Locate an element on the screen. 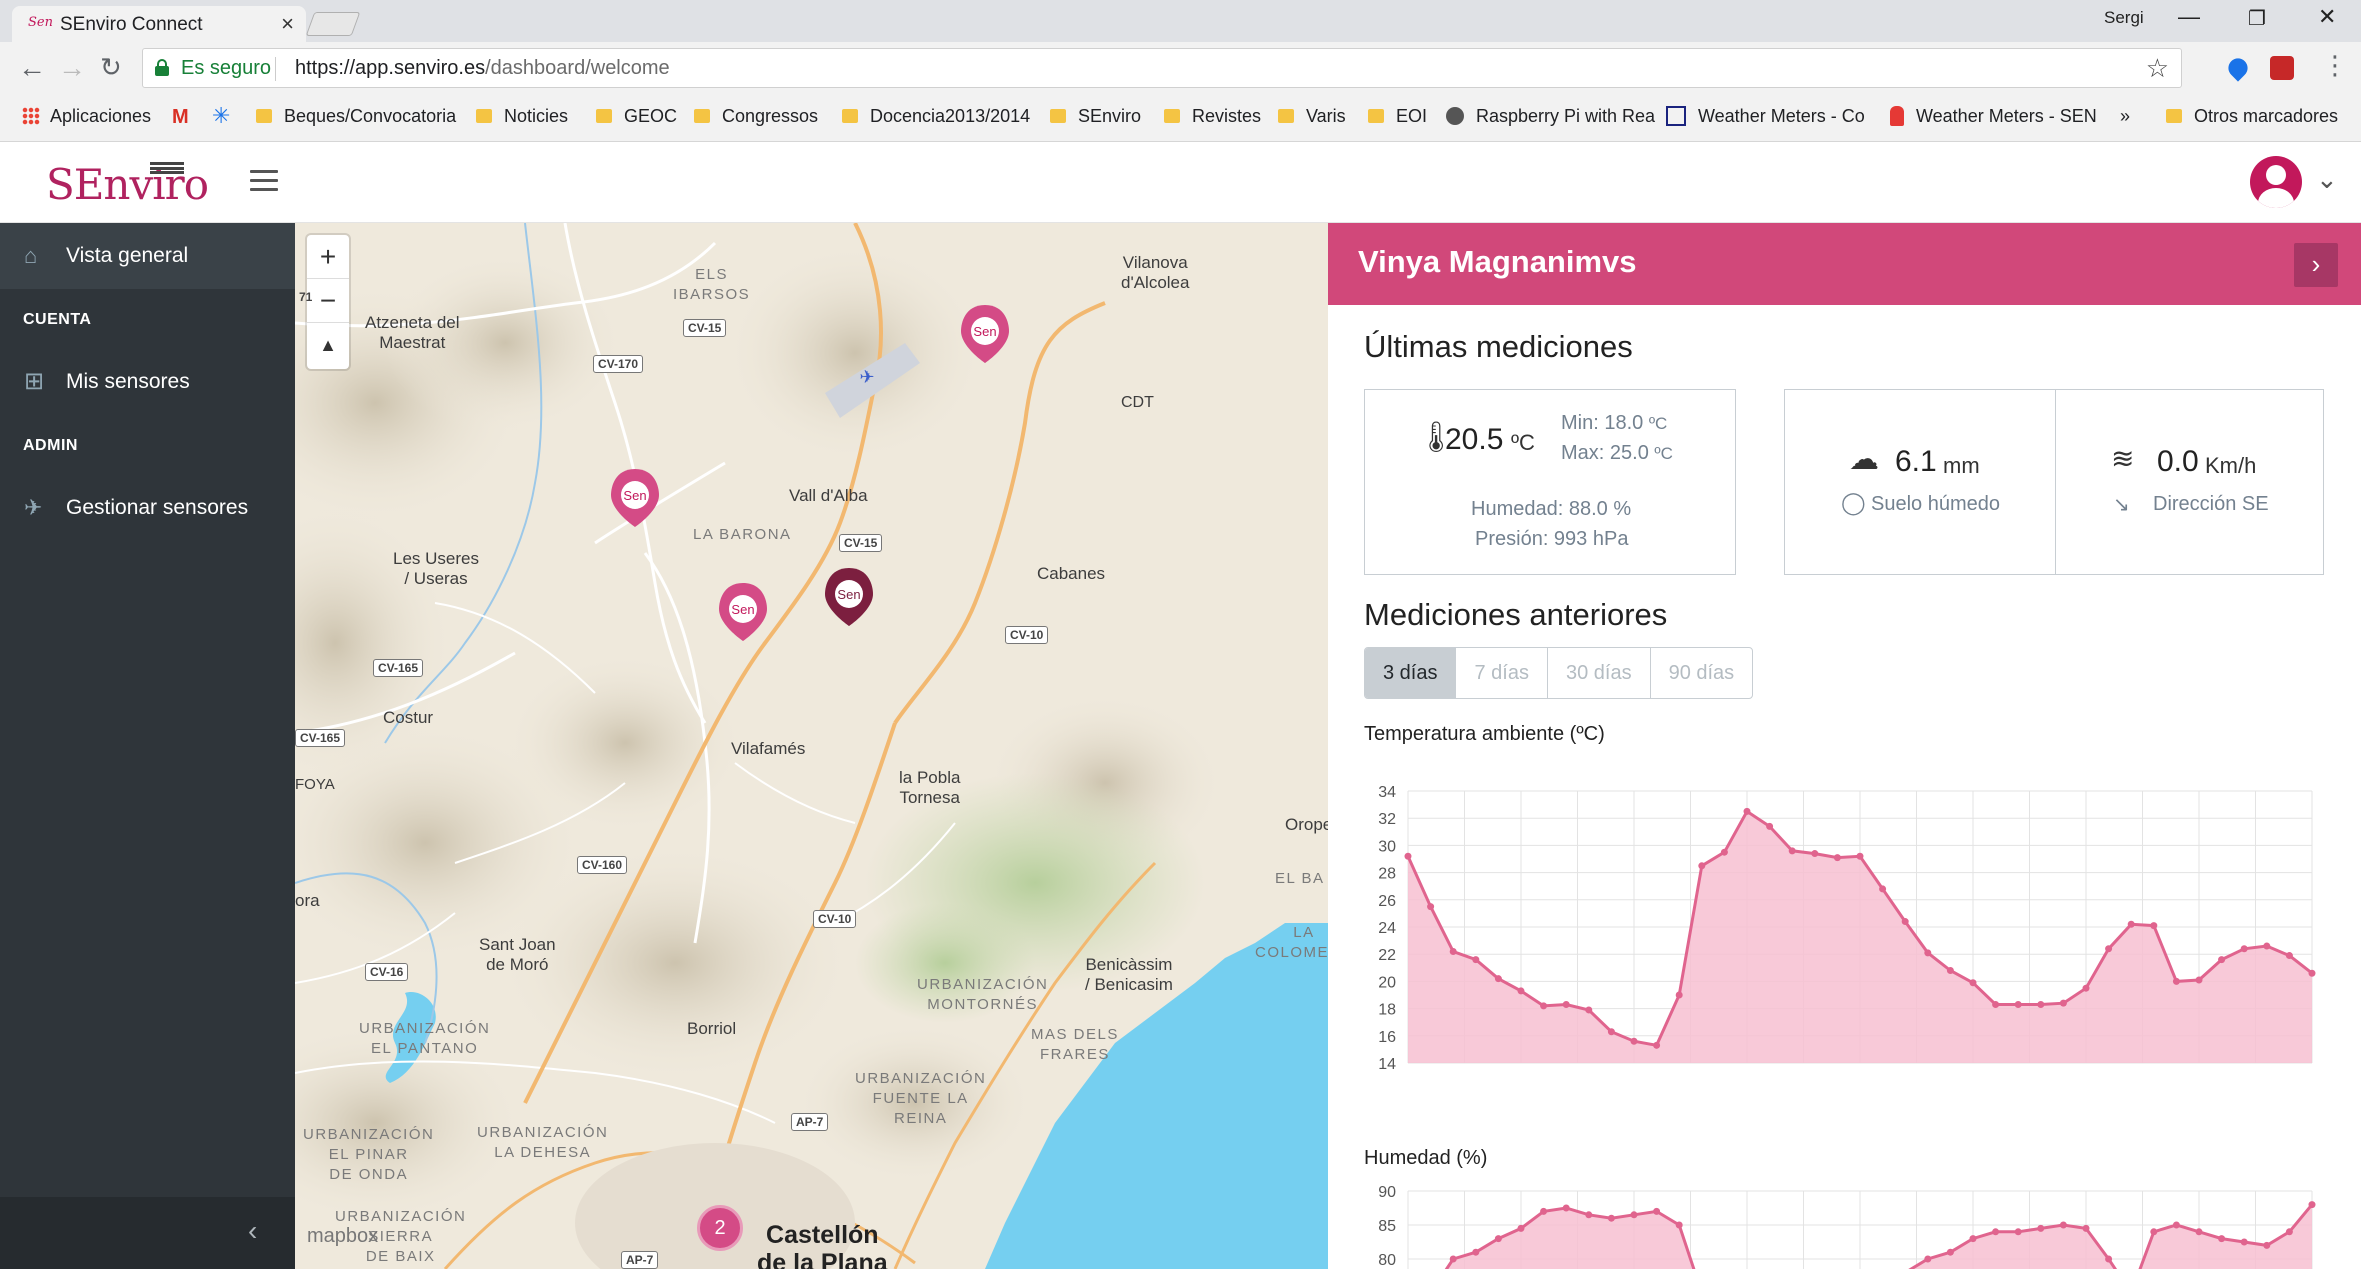 The height and width of the screenshot is (1269, 2361). bookmark-folder: SEnviro is located at coordinates (1095, 116).